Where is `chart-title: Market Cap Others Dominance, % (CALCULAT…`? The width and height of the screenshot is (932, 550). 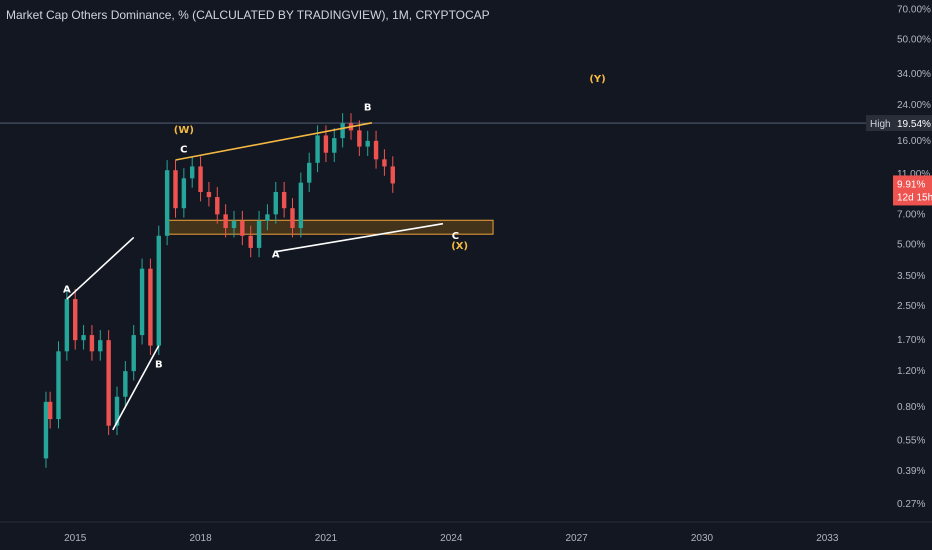
chart-title: Market Cap Others Dominance, % (CALCULAT… is located at coordinates (248, 15).